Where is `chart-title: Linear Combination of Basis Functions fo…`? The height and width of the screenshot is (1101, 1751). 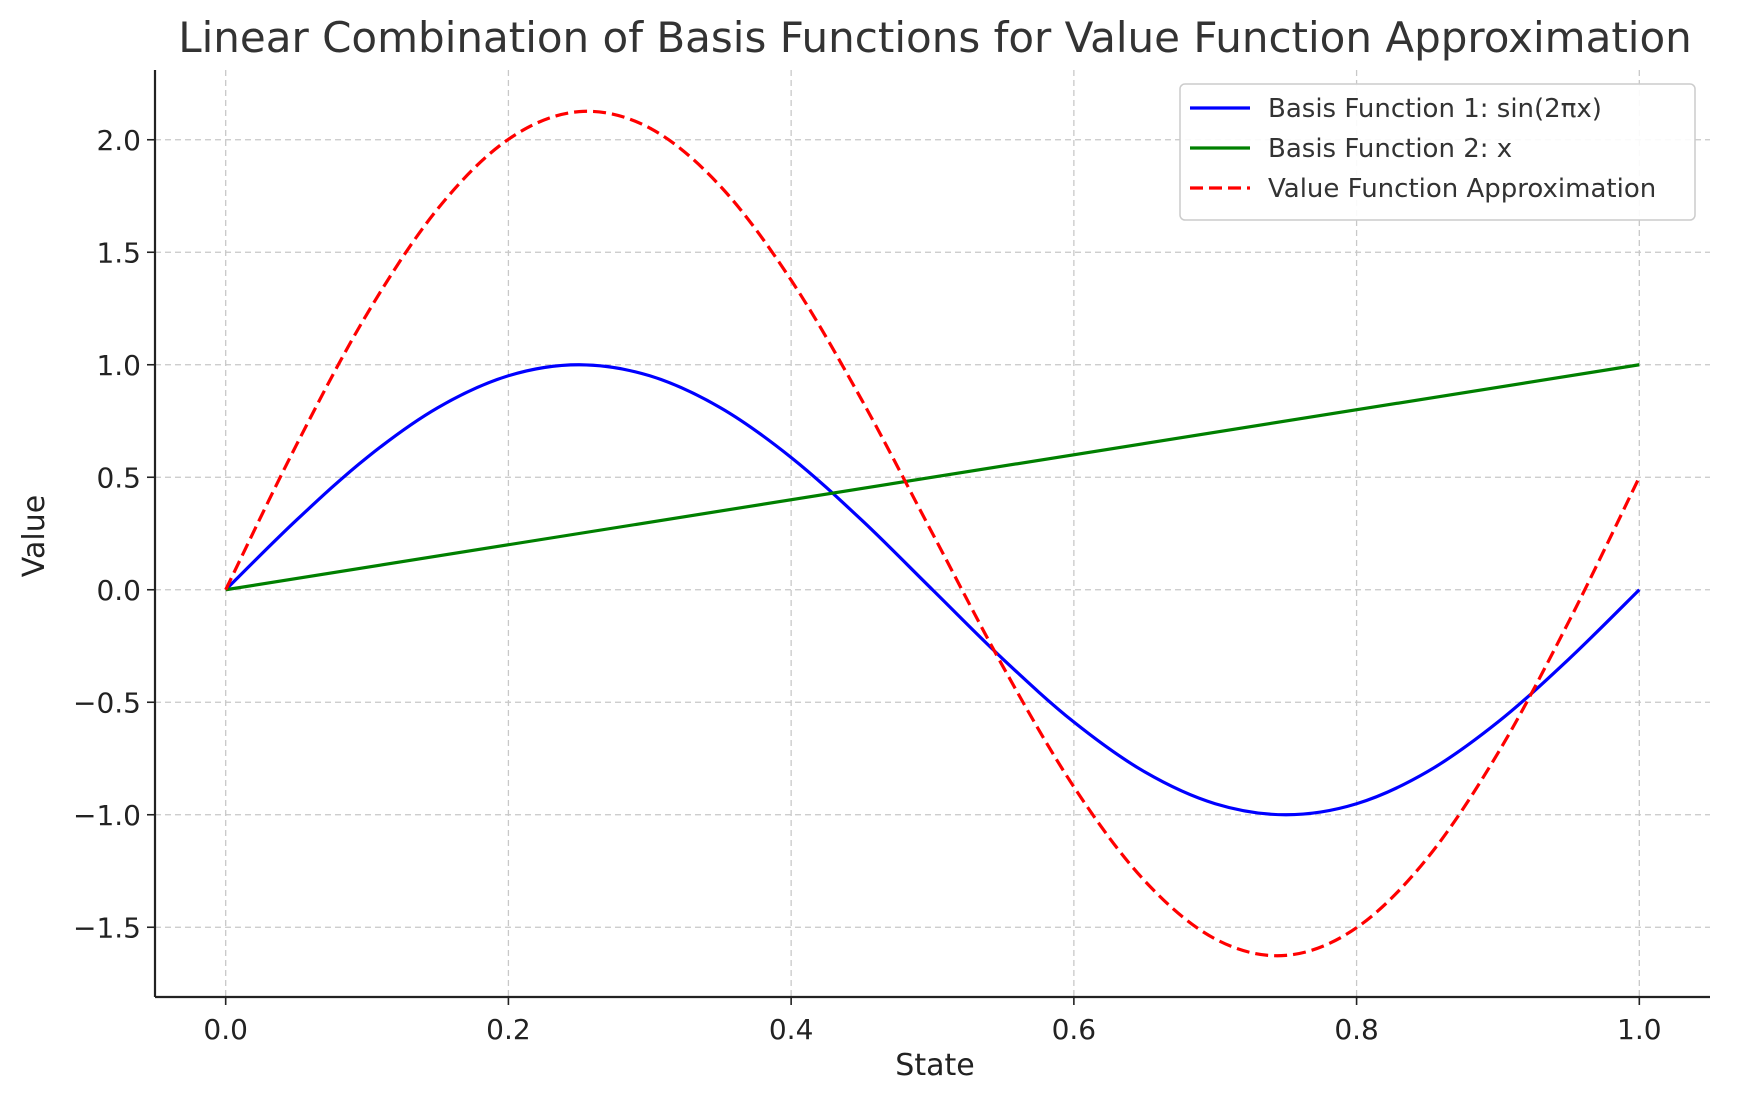 chart-title: Linear Combination of Basis Functions fo… is located at coordinates (935, 37).